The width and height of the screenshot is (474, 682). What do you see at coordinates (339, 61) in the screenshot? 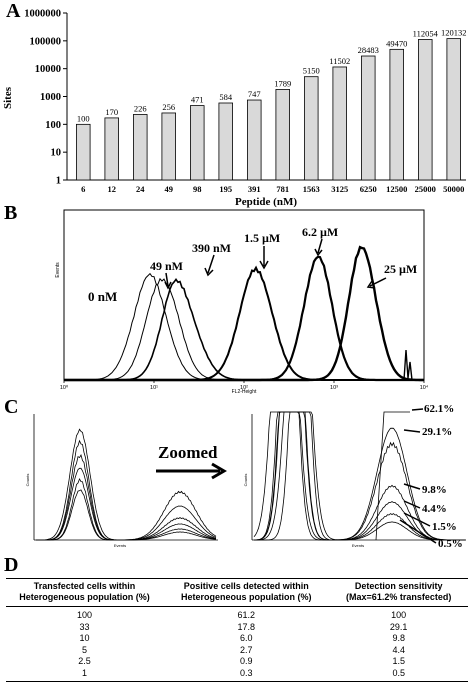
I see `panel-a-value-label: 11502` at bounding box center [339, 61].